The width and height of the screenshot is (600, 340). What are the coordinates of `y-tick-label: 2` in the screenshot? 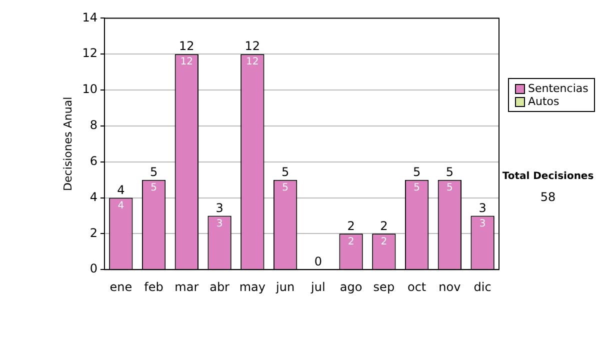 It's located at (94, 233).